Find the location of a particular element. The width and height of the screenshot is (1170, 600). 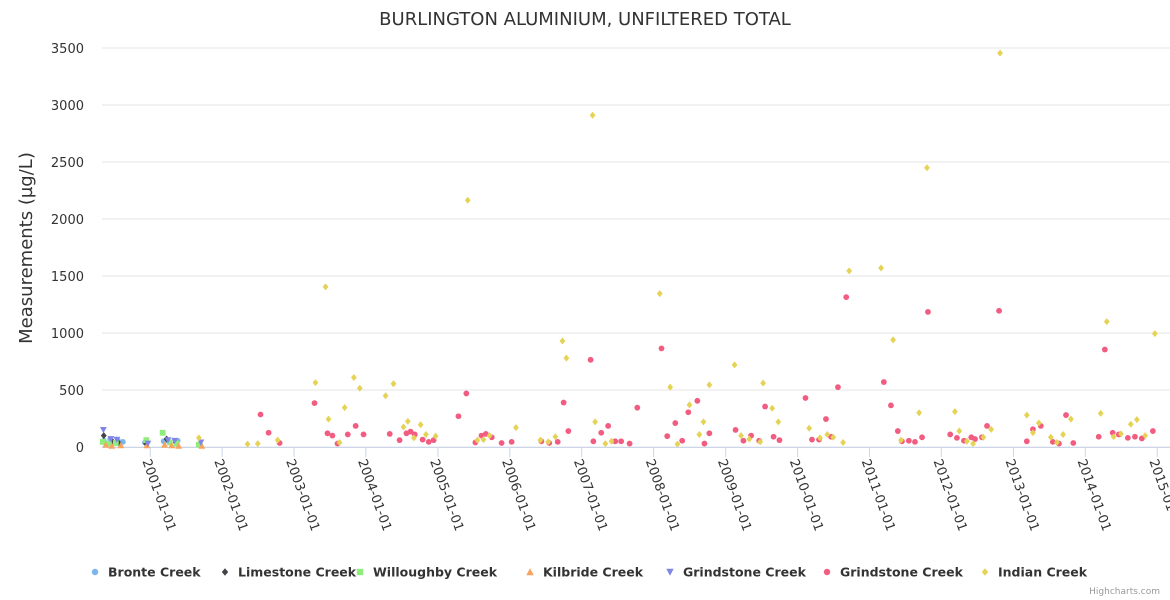

y-tick-label: 500 is located at coordinates (71, 391).